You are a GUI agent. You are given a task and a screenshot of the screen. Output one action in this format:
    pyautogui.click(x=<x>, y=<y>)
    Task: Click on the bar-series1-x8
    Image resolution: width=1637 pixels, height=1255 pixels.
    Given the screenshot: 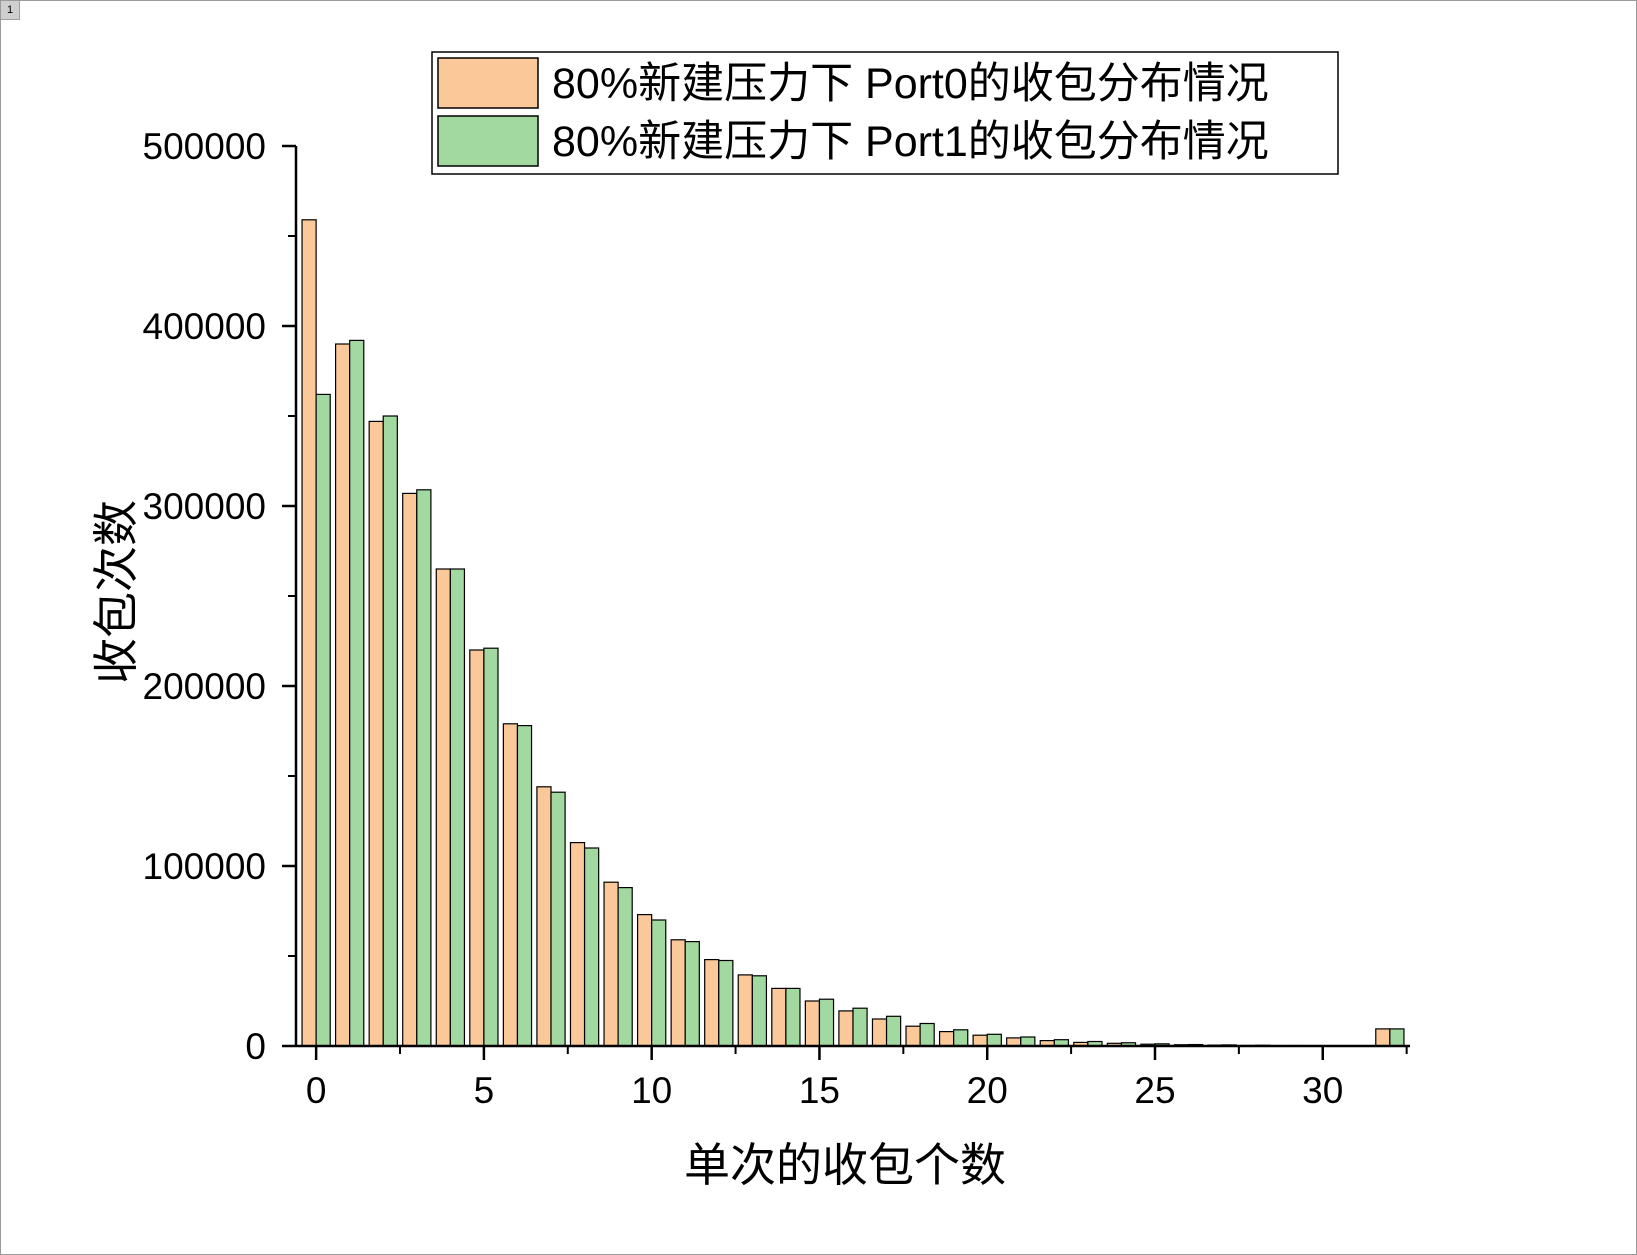 What is the action you would take?
    pyautogui.click(x=591, y=947)
    